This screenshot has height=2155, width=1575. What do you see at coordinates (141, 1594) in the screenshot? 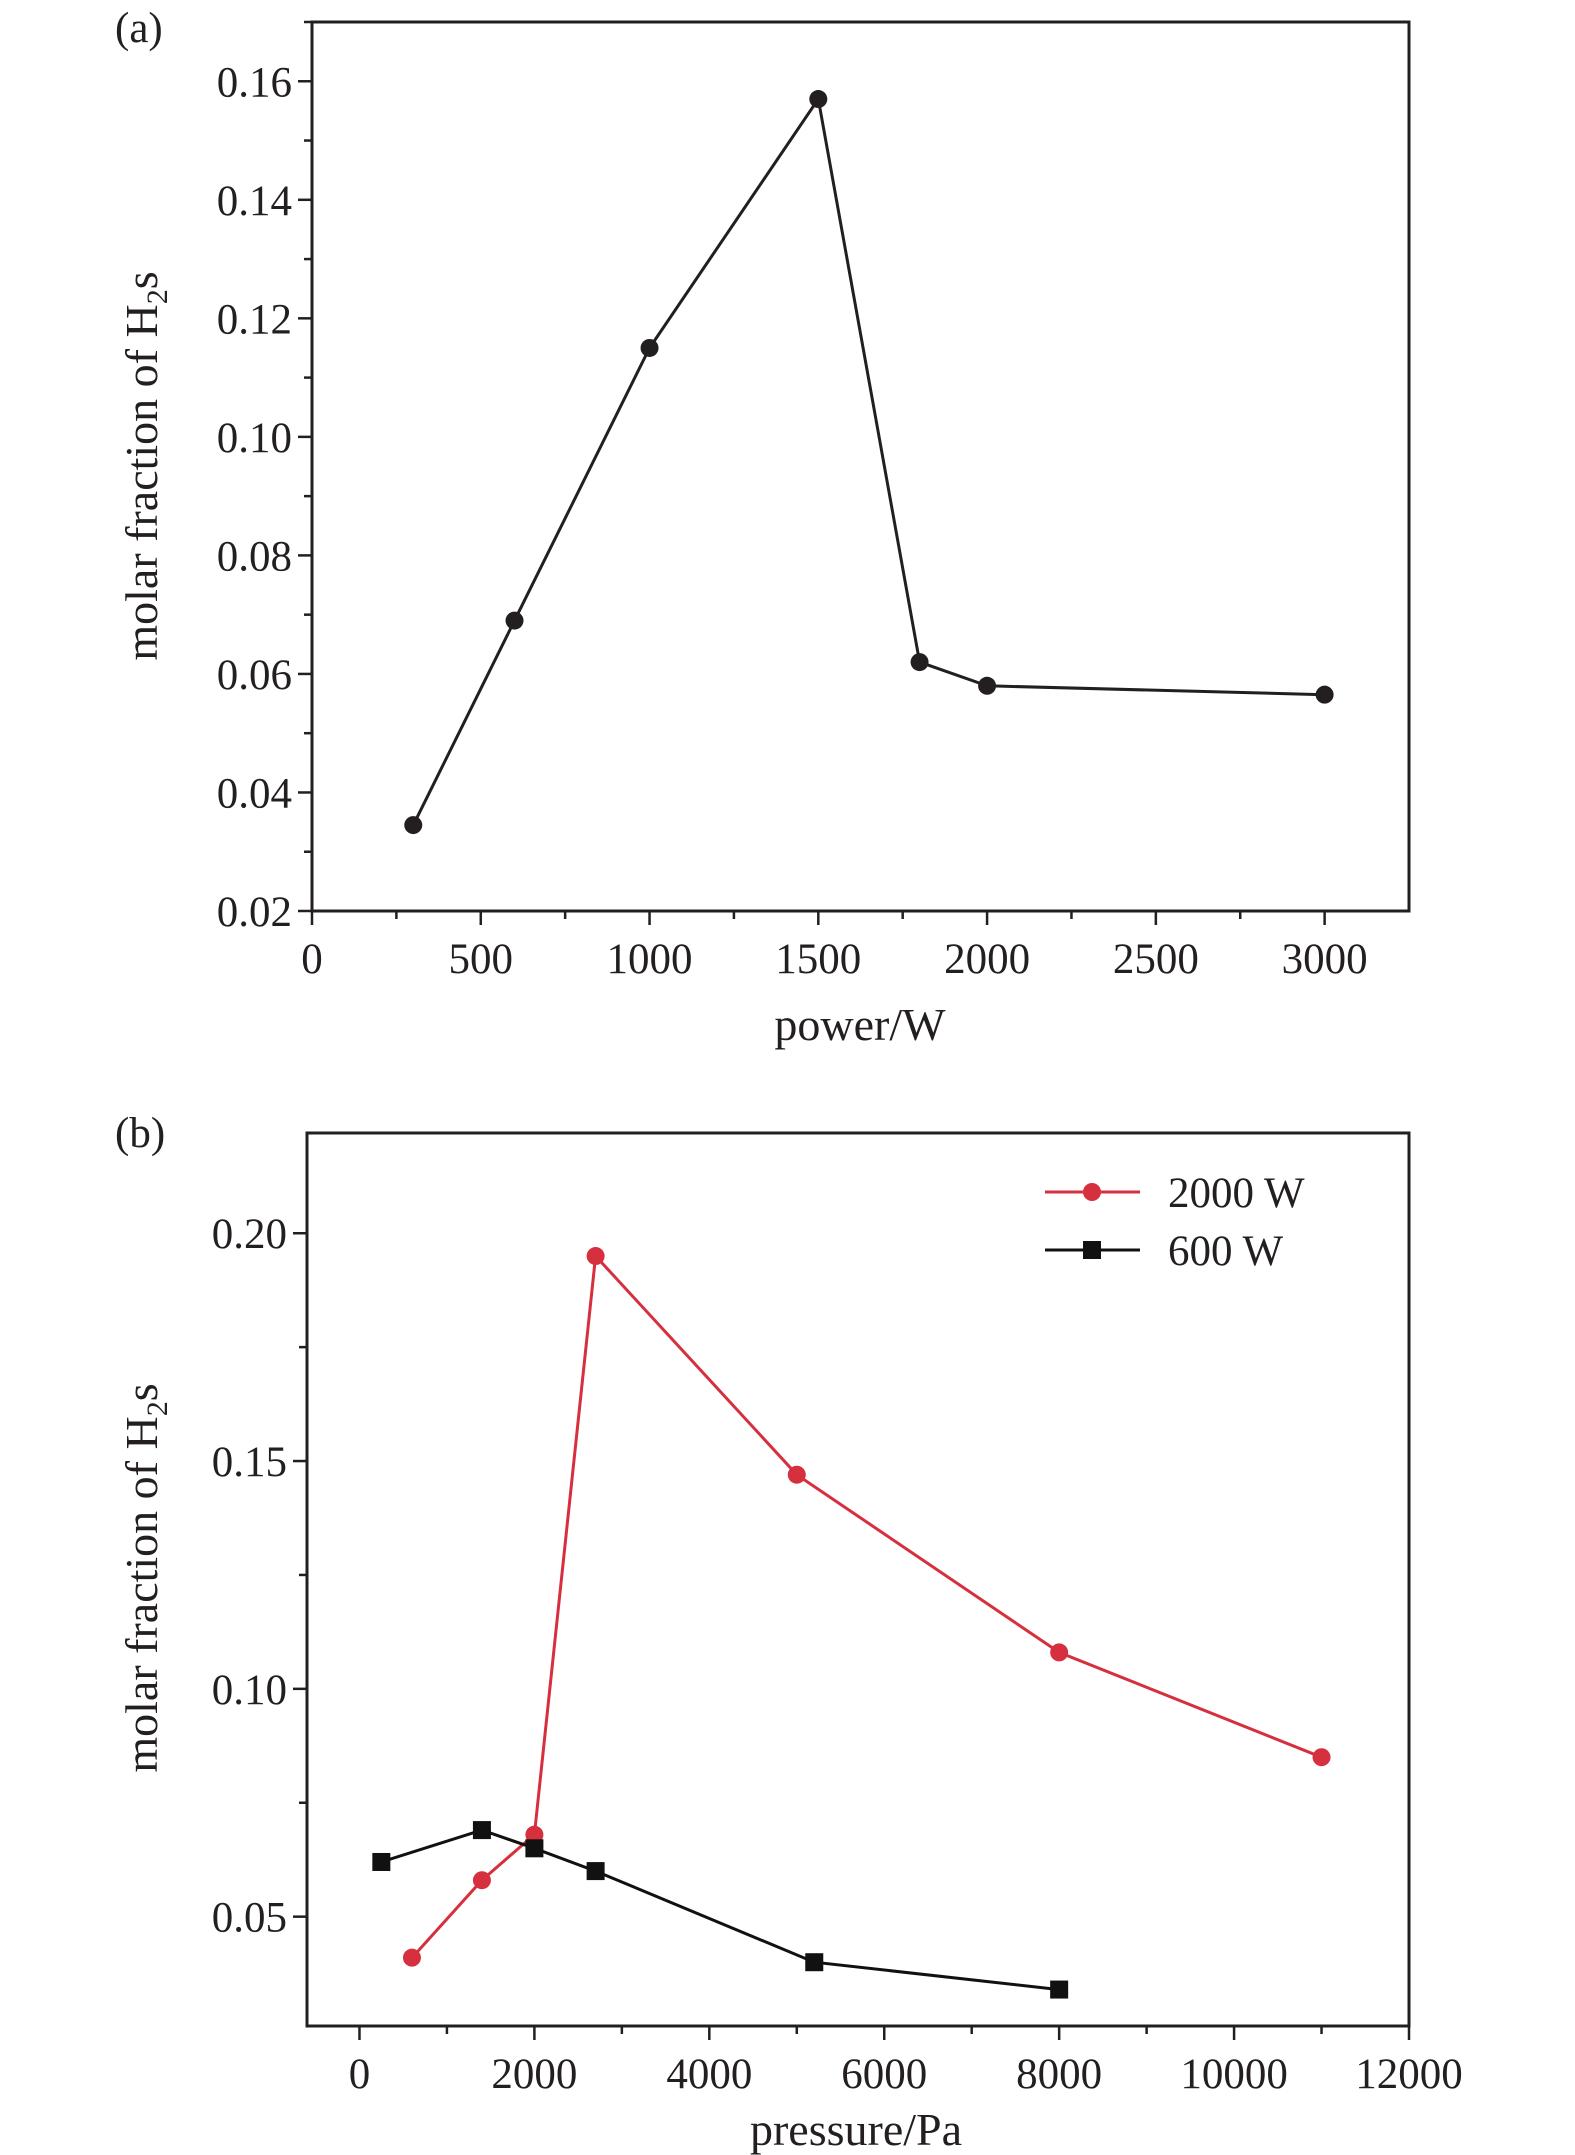
I see `y-axis-title-b-main: molar fraction of H` at bounding box center [141, 1594].